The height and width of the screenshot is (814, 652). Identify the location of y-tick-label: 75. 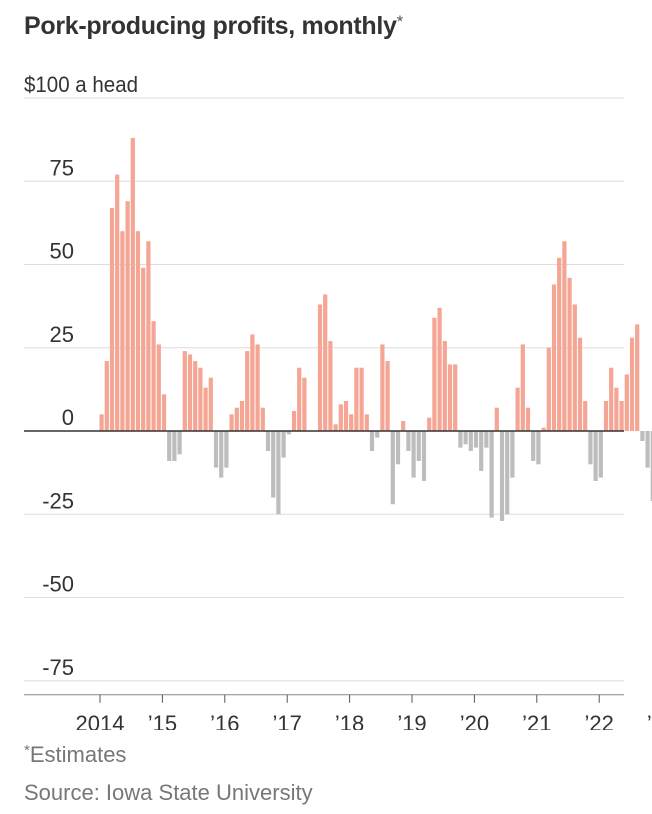
(62, 167).